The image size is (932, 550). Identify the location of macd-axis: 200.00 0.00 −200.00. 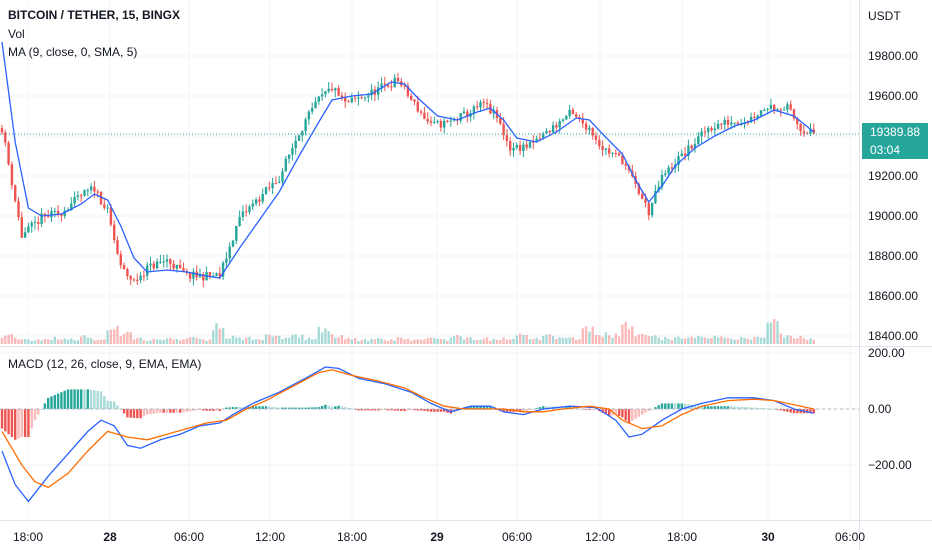
(890, 409).